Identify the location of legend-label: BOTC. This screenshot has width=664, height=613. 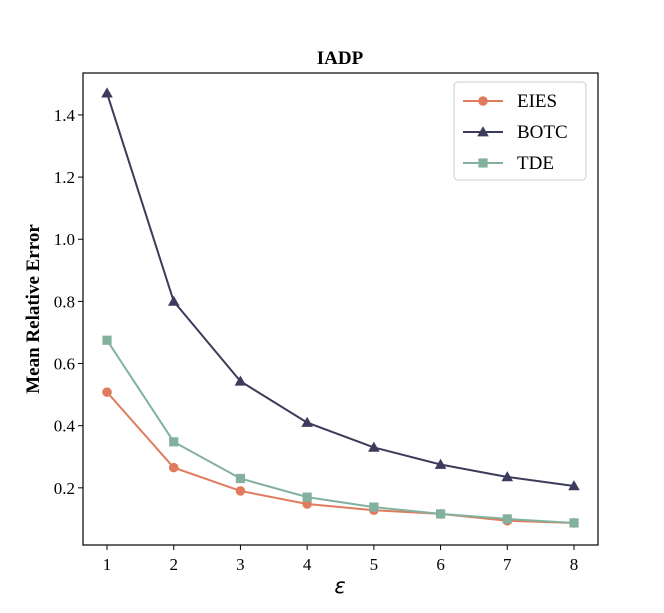
(542, 132).